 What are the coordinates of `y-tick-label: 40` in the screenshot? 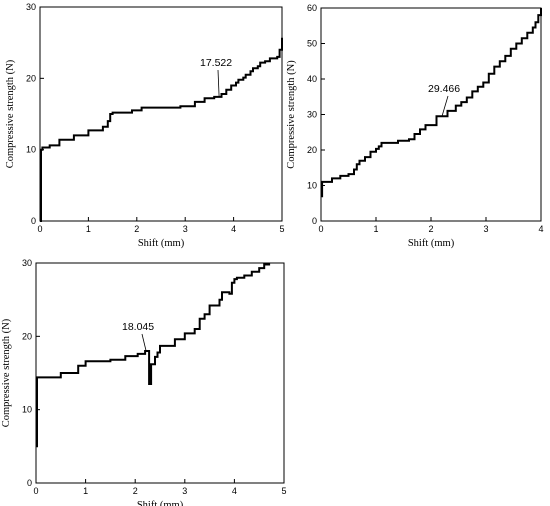 It's located at (312, 79).